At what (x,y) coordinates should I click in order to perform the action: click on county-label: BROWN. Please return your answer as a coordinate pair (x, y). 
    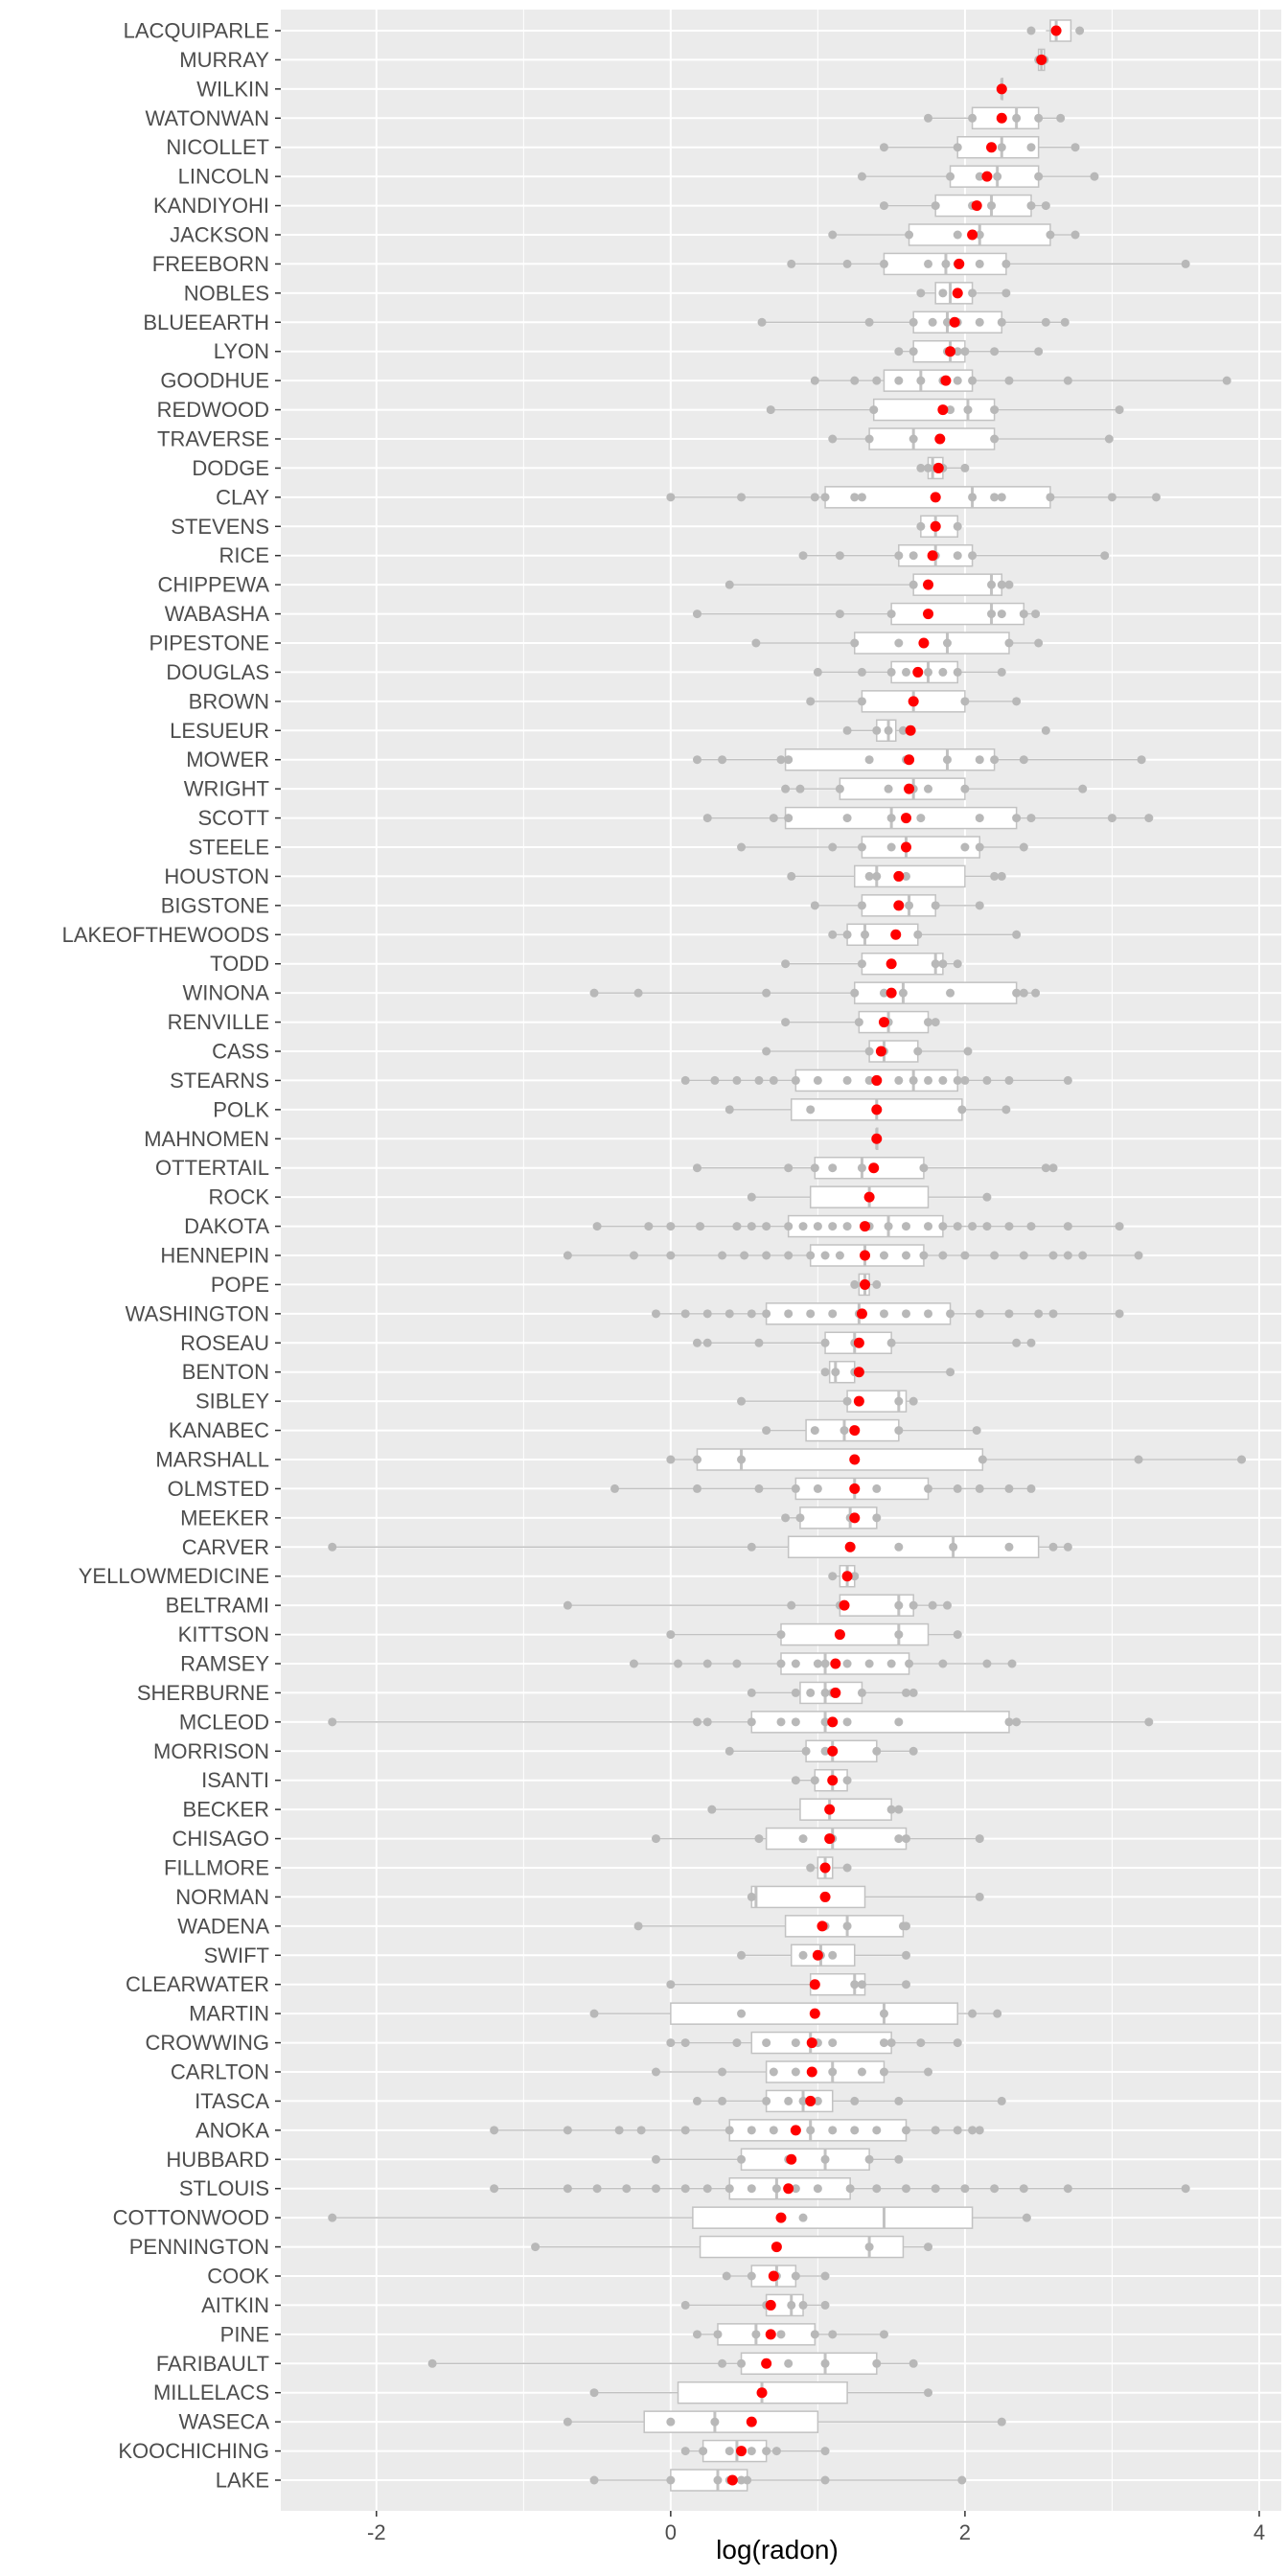
    Looking at the image, I should click on (229, 701).